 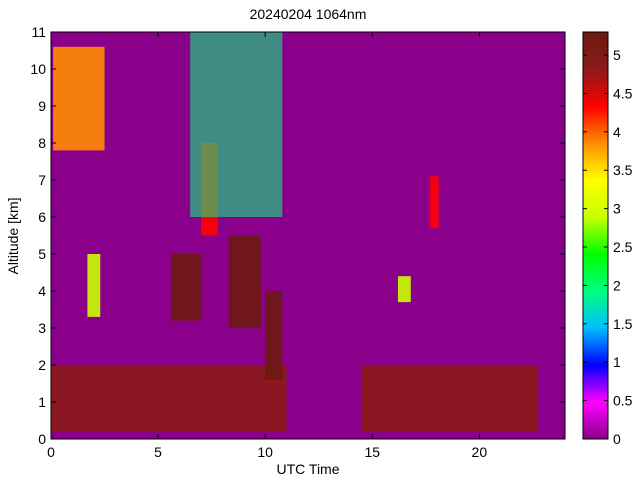 I want to click on y-tick-label: 7, so click(x=42, y=180).